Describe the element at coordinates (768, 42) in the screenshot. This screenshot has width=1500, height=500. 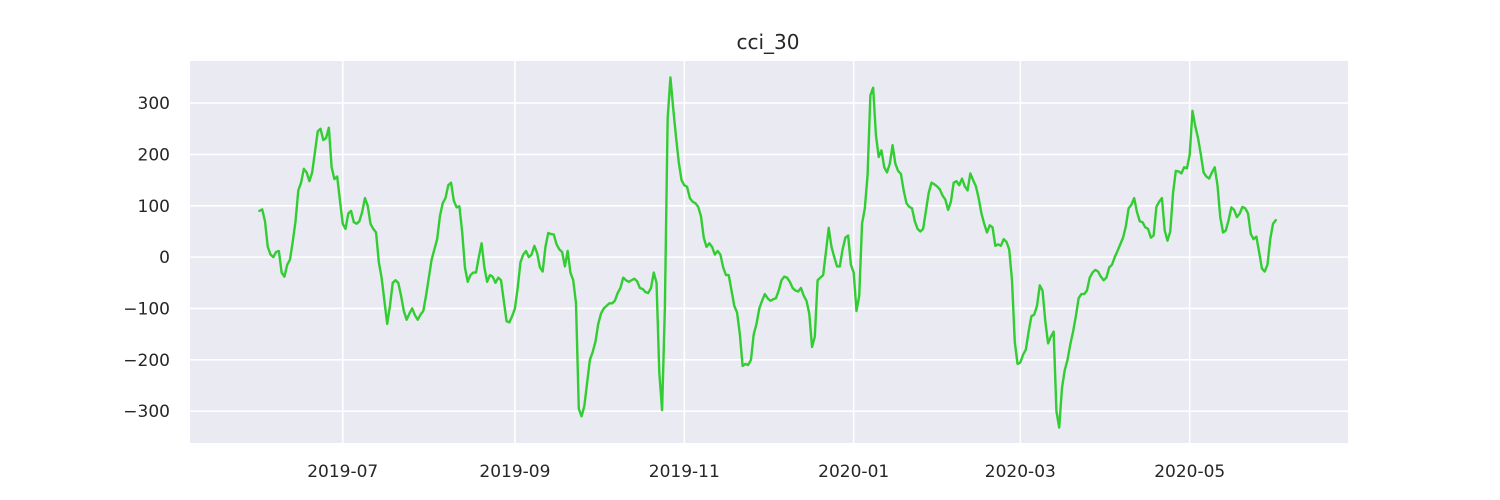
I see `chart-title: cci_30` at that location.